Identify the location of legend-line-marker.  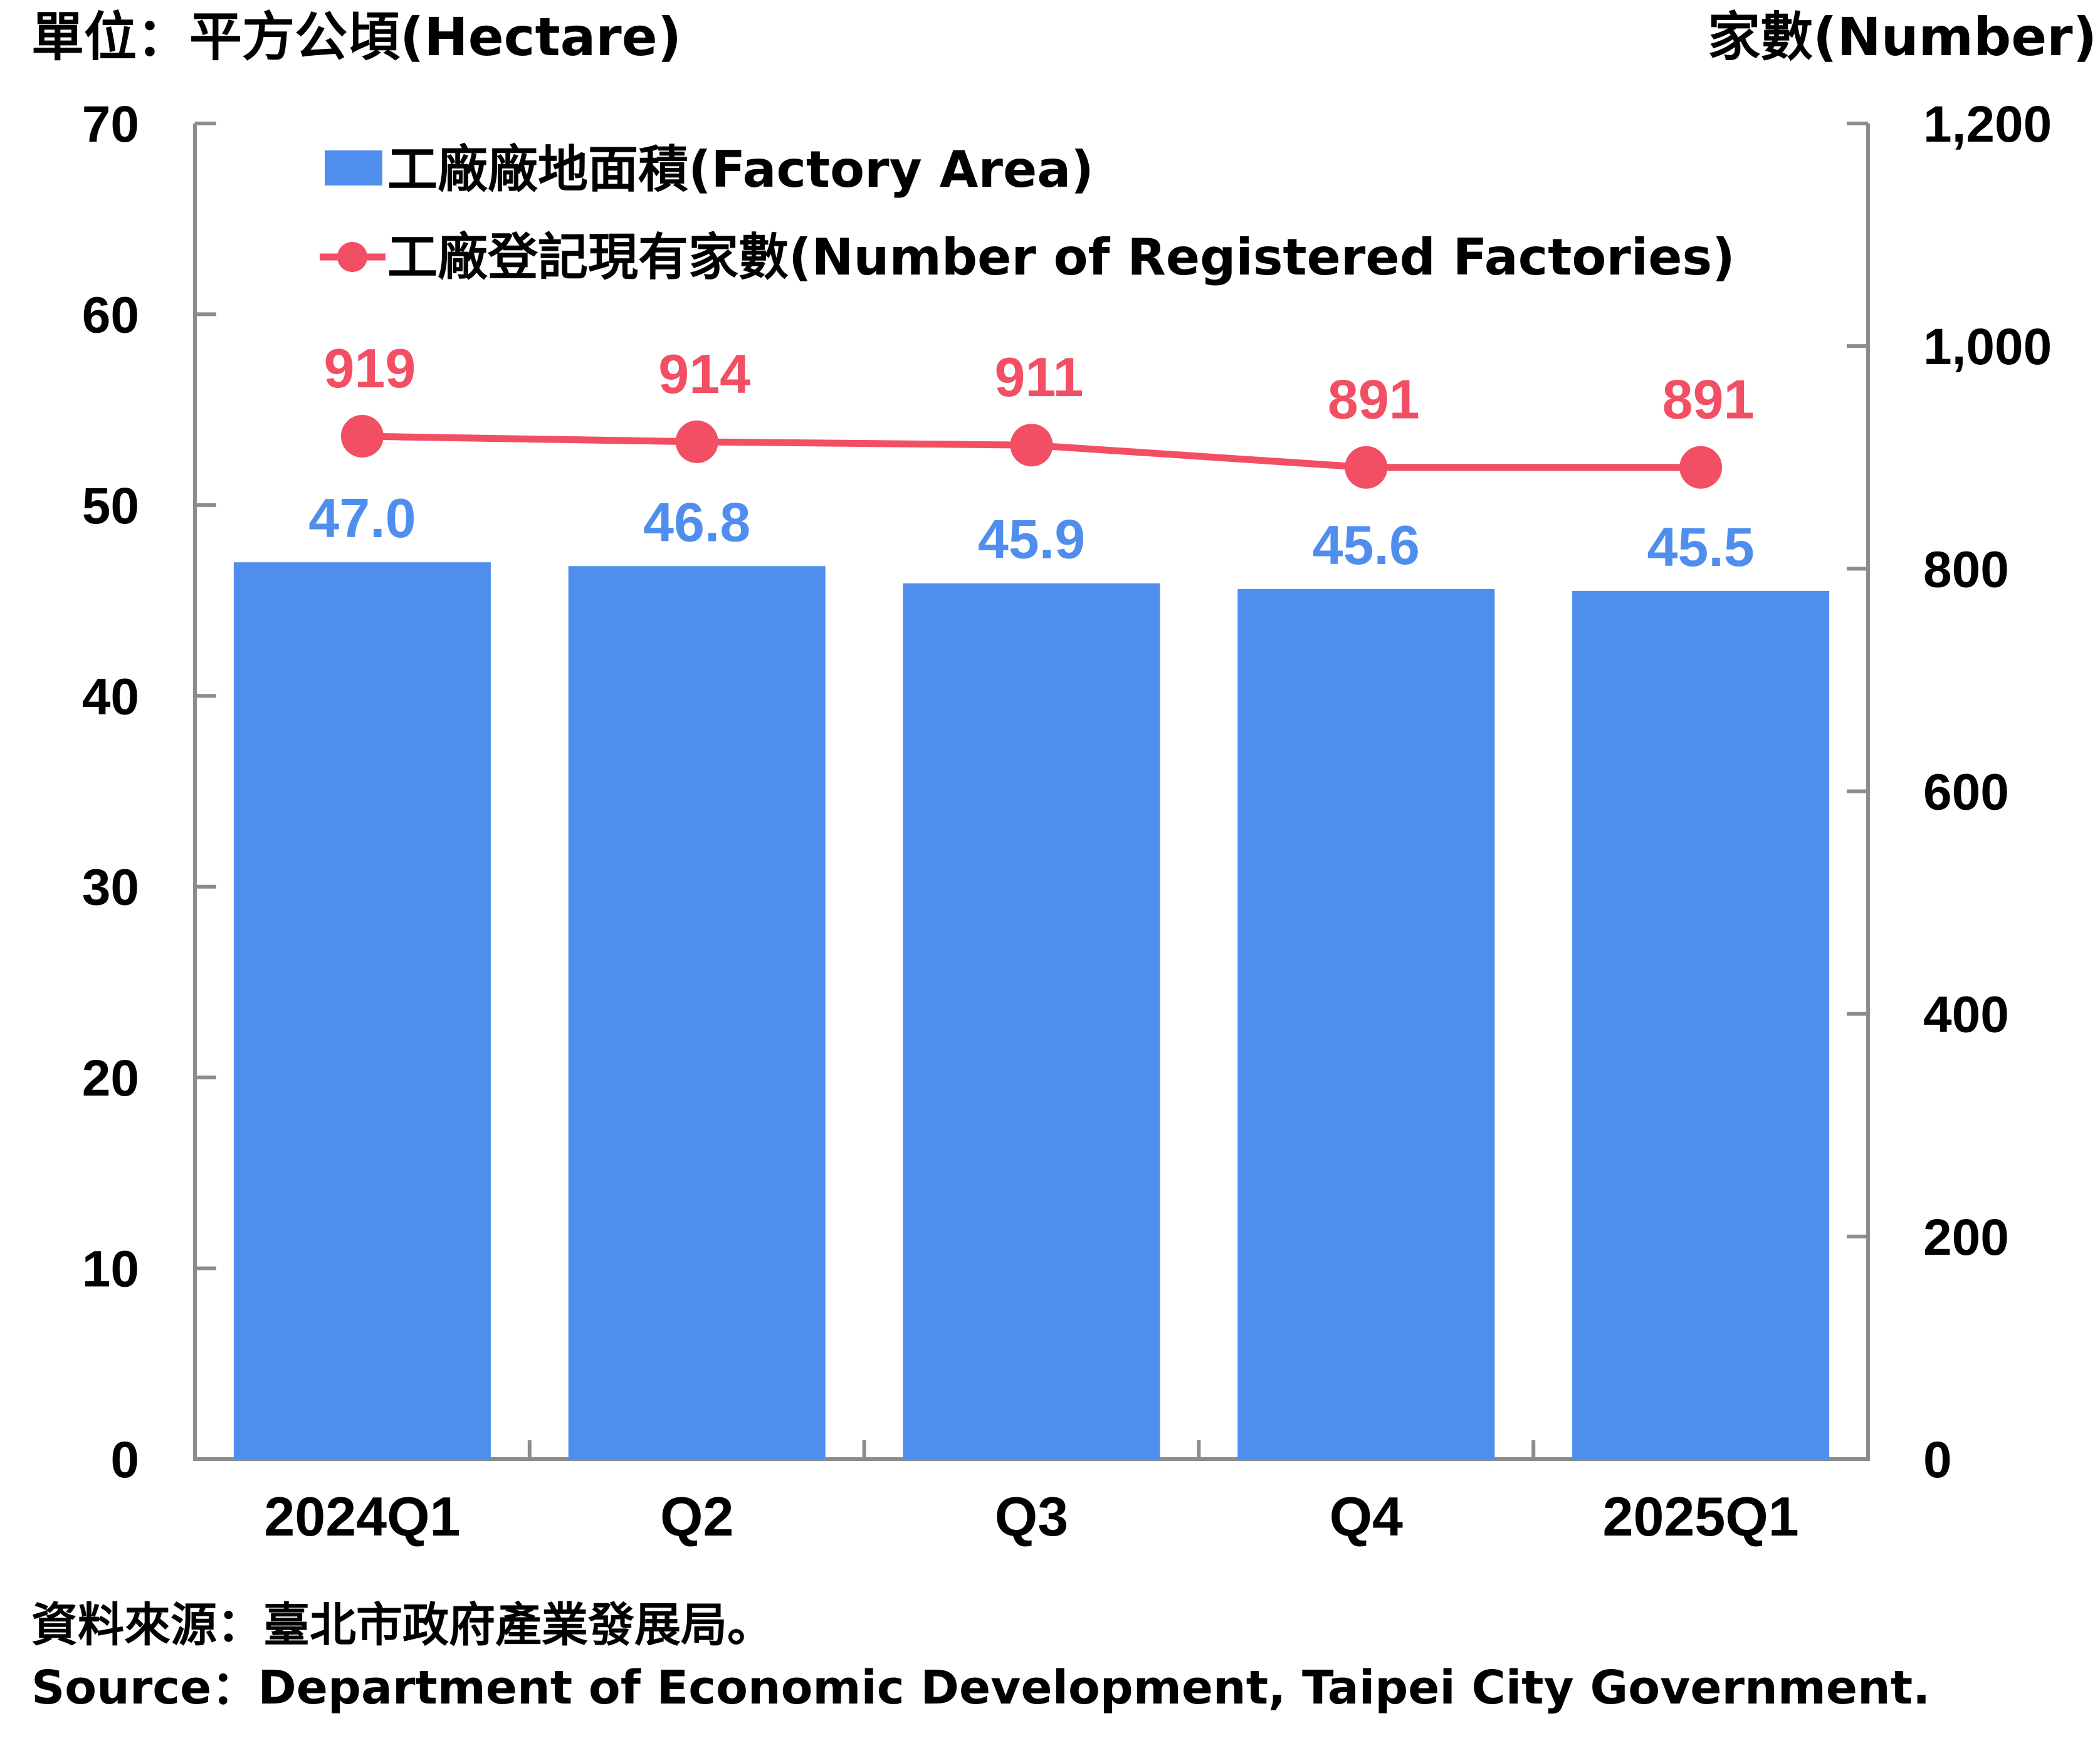
(352, 257).